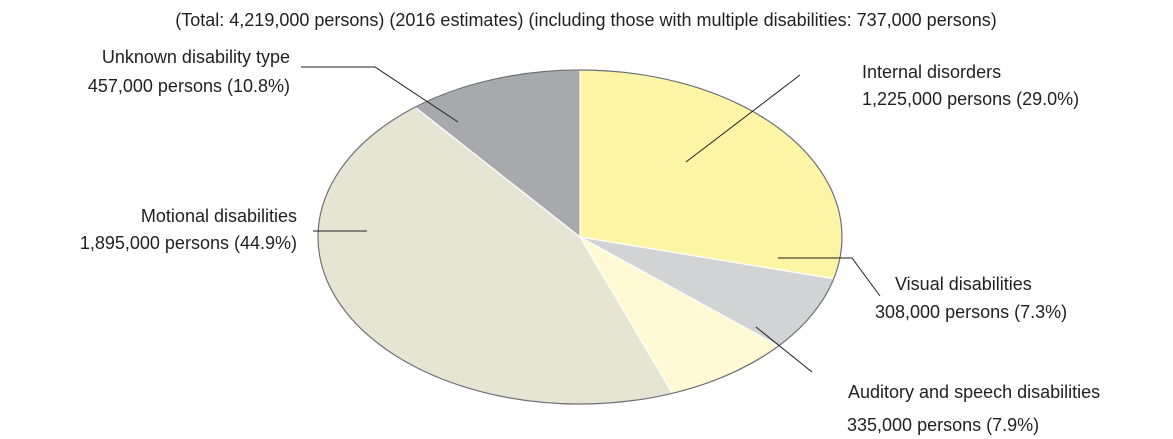  What do you see at coordinates (829, 277) in the screenshot?
I see `leader-line-visual-disabilities` at bounding box center [829, 277].